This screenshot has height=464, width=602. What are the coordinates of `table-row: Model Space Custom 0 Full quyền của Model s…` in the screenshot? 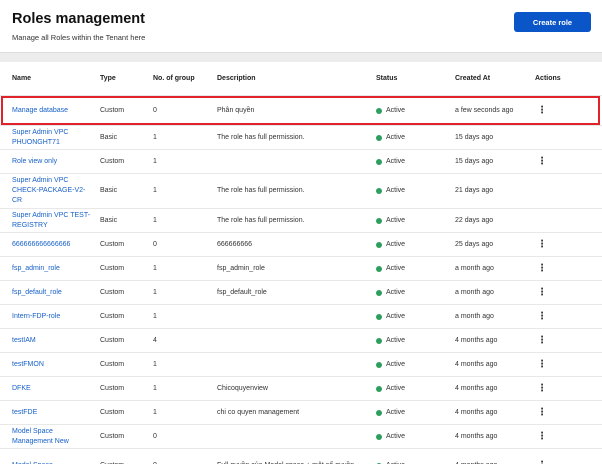 It's located at (301, 456).